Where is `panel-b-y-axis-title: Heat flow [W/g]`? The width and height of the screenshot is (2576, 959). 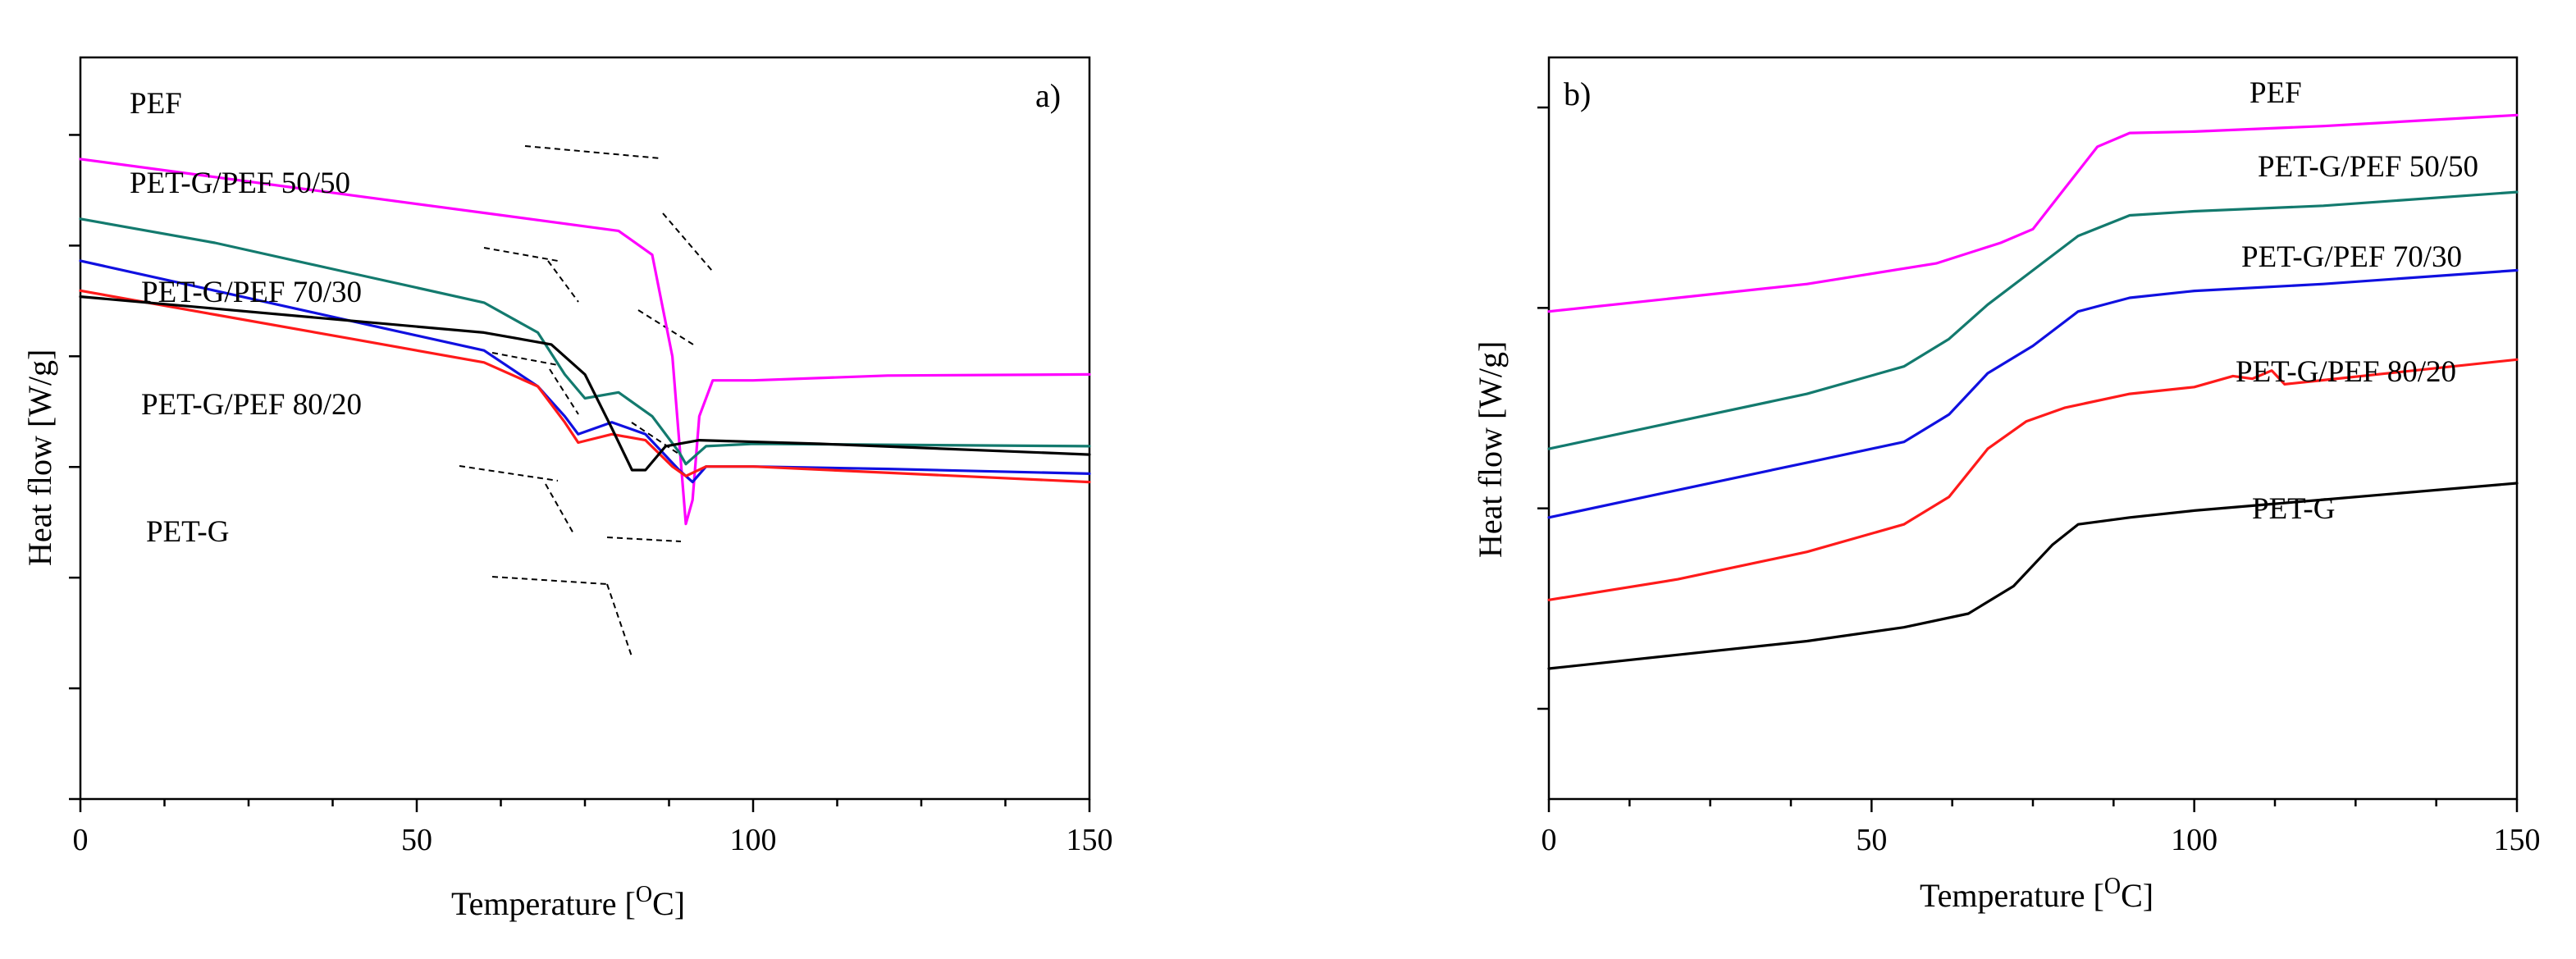 panel-b-y-axis-title: Heat flow [W/g] is located at coordinates (1490, 449).